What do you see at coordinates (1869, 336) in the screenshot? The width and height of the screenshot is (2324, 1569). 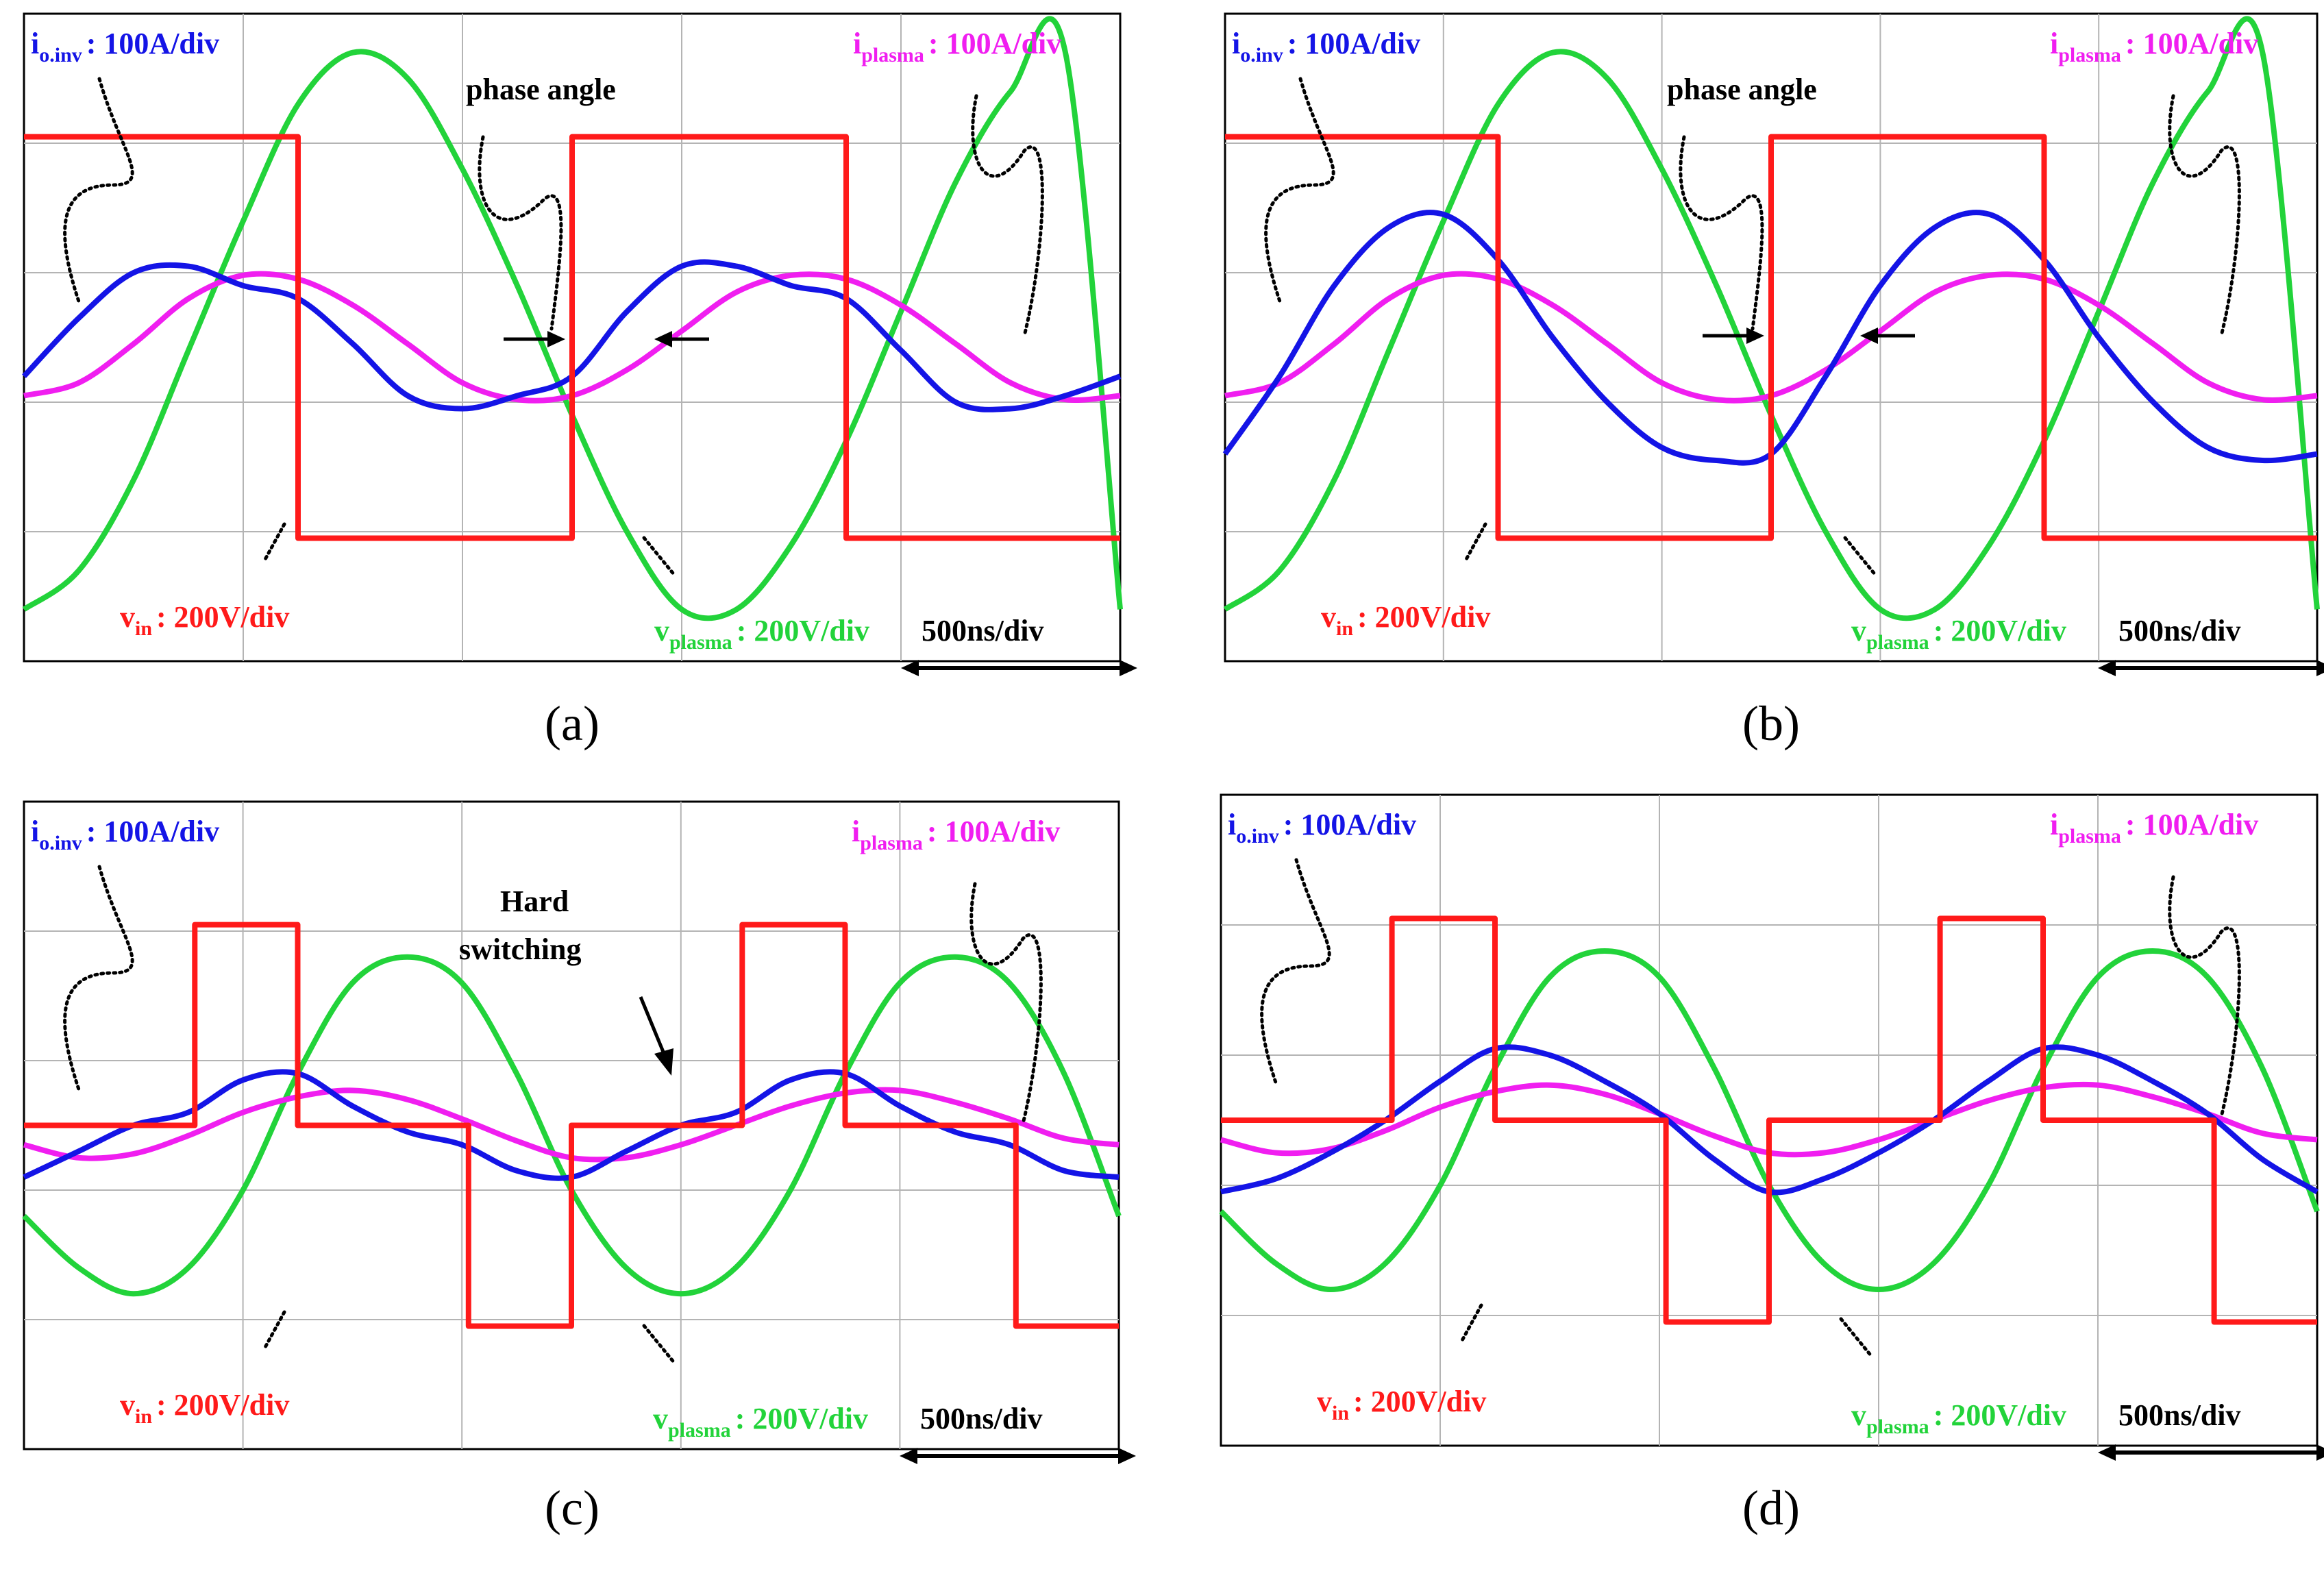 I see `phase-arrow-right-head` at bounding box center [1869, 336].